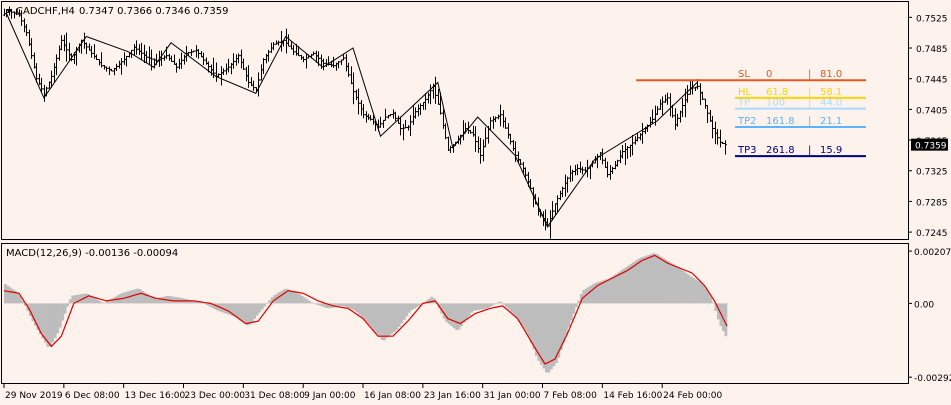 The image size is (951, 405). What do you see at coordinates (45, 11) in the screenshot?
I see `symbol-label: CADCHF,H4` at bounding box center [45, 11].